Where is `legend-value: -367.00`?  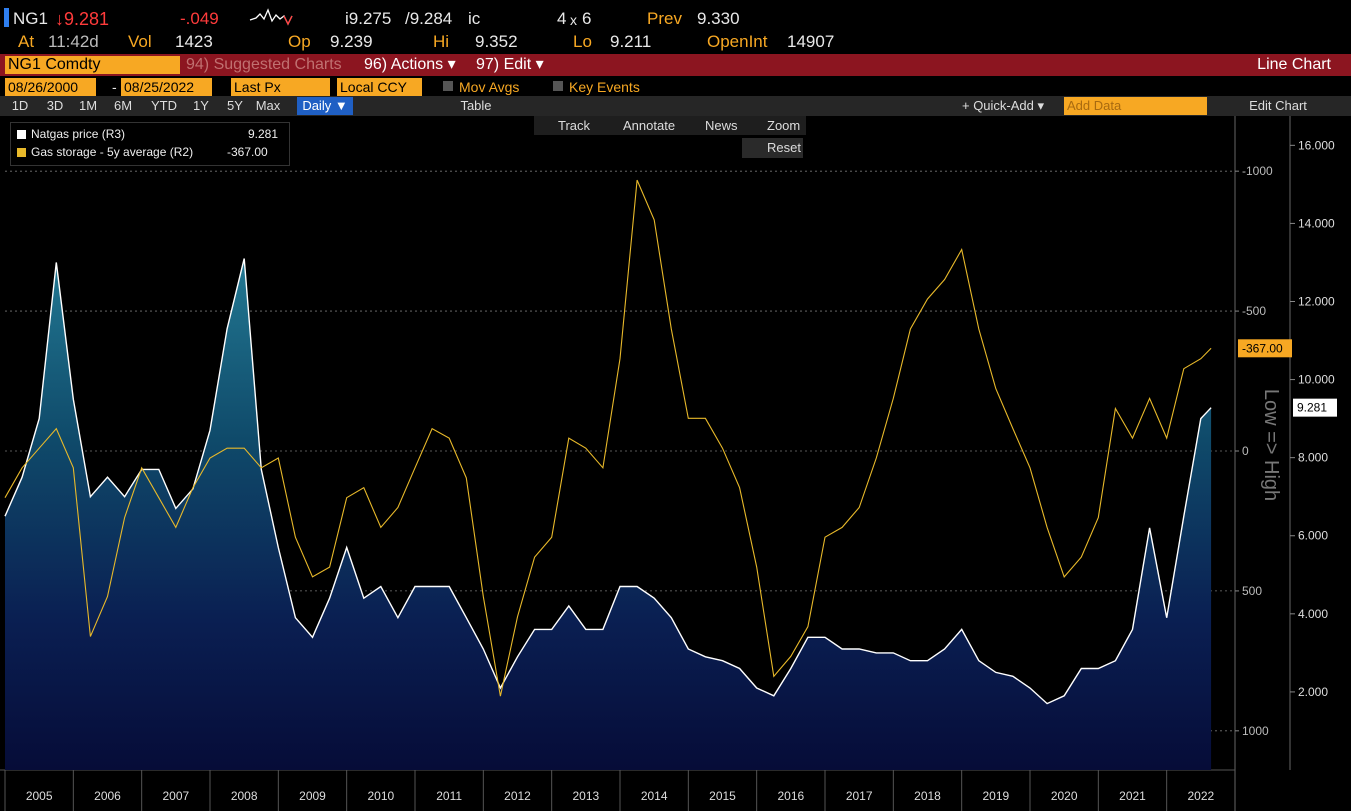 legend-value: -367.00 is located at coordinates (247, 152).